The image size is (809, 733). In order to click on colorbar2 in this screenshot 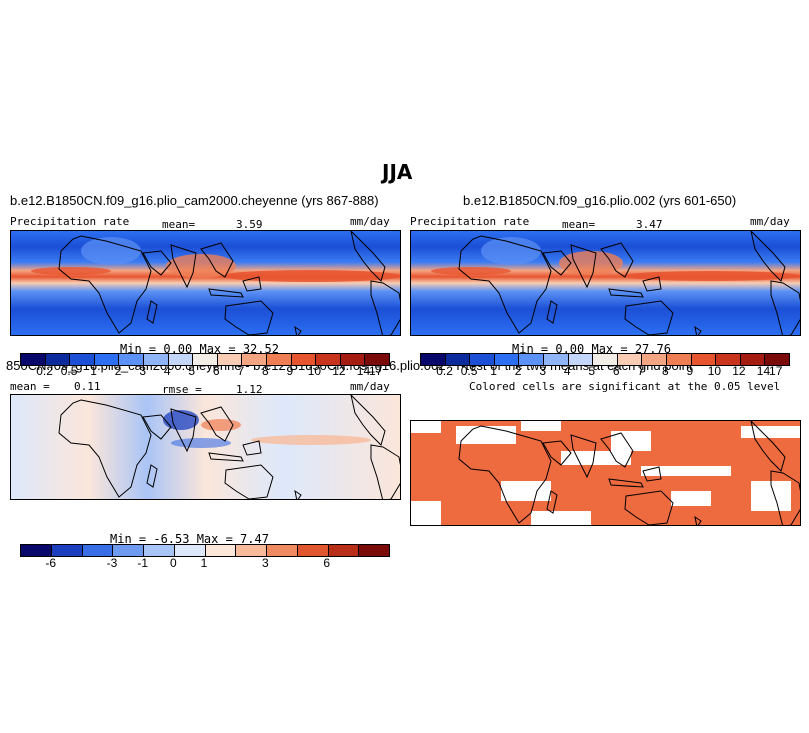, I will do `click(605, 359)`.